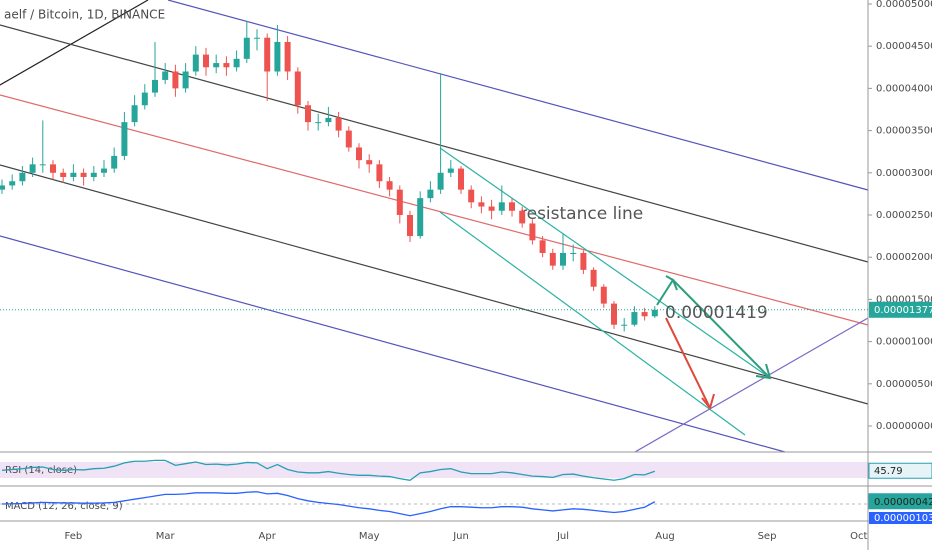 The width and height of the screenshot is (932, 550). What do you see at coordinates (904, 299) in the screenshot?
I see `y-tick-label: 0.00001500` at bounding box center [904, 299].